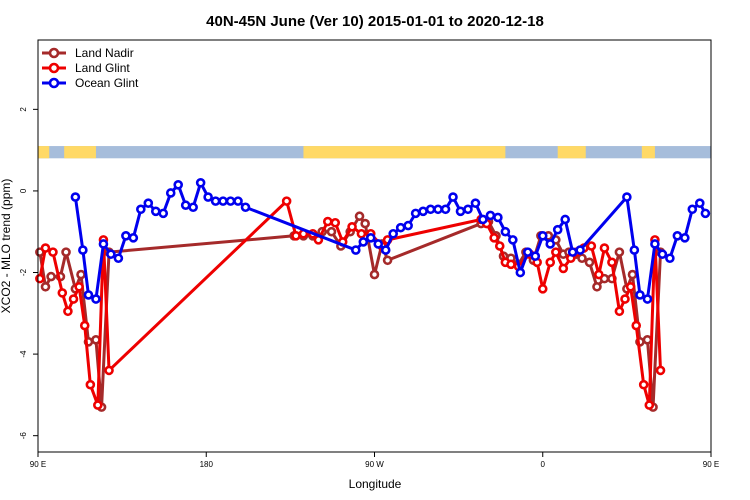 This screenshot has height=500, width=750. What do you see at coordinates (711, 464) in the screenshot?
I see `x-tick-label: 90 E` at bounding box center [711, 464].